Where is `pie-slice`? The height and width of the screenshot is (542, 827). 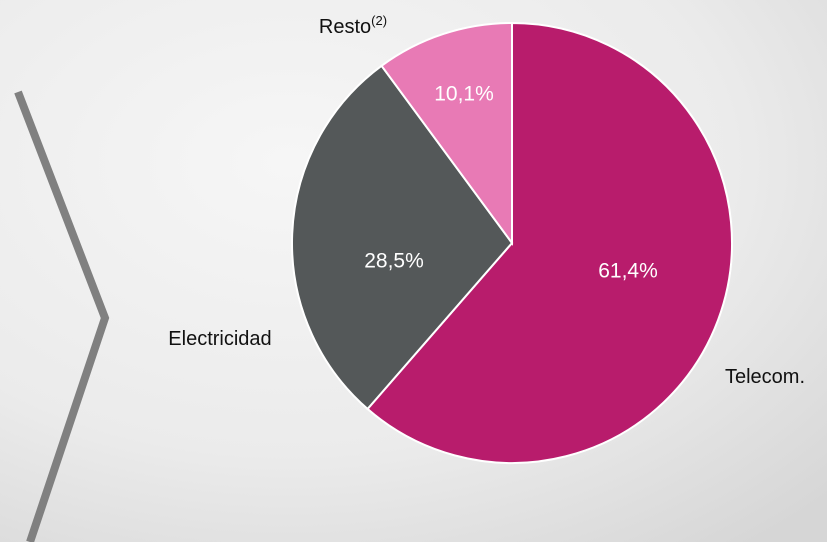 pie-slice is located at coordinates (446, 134).